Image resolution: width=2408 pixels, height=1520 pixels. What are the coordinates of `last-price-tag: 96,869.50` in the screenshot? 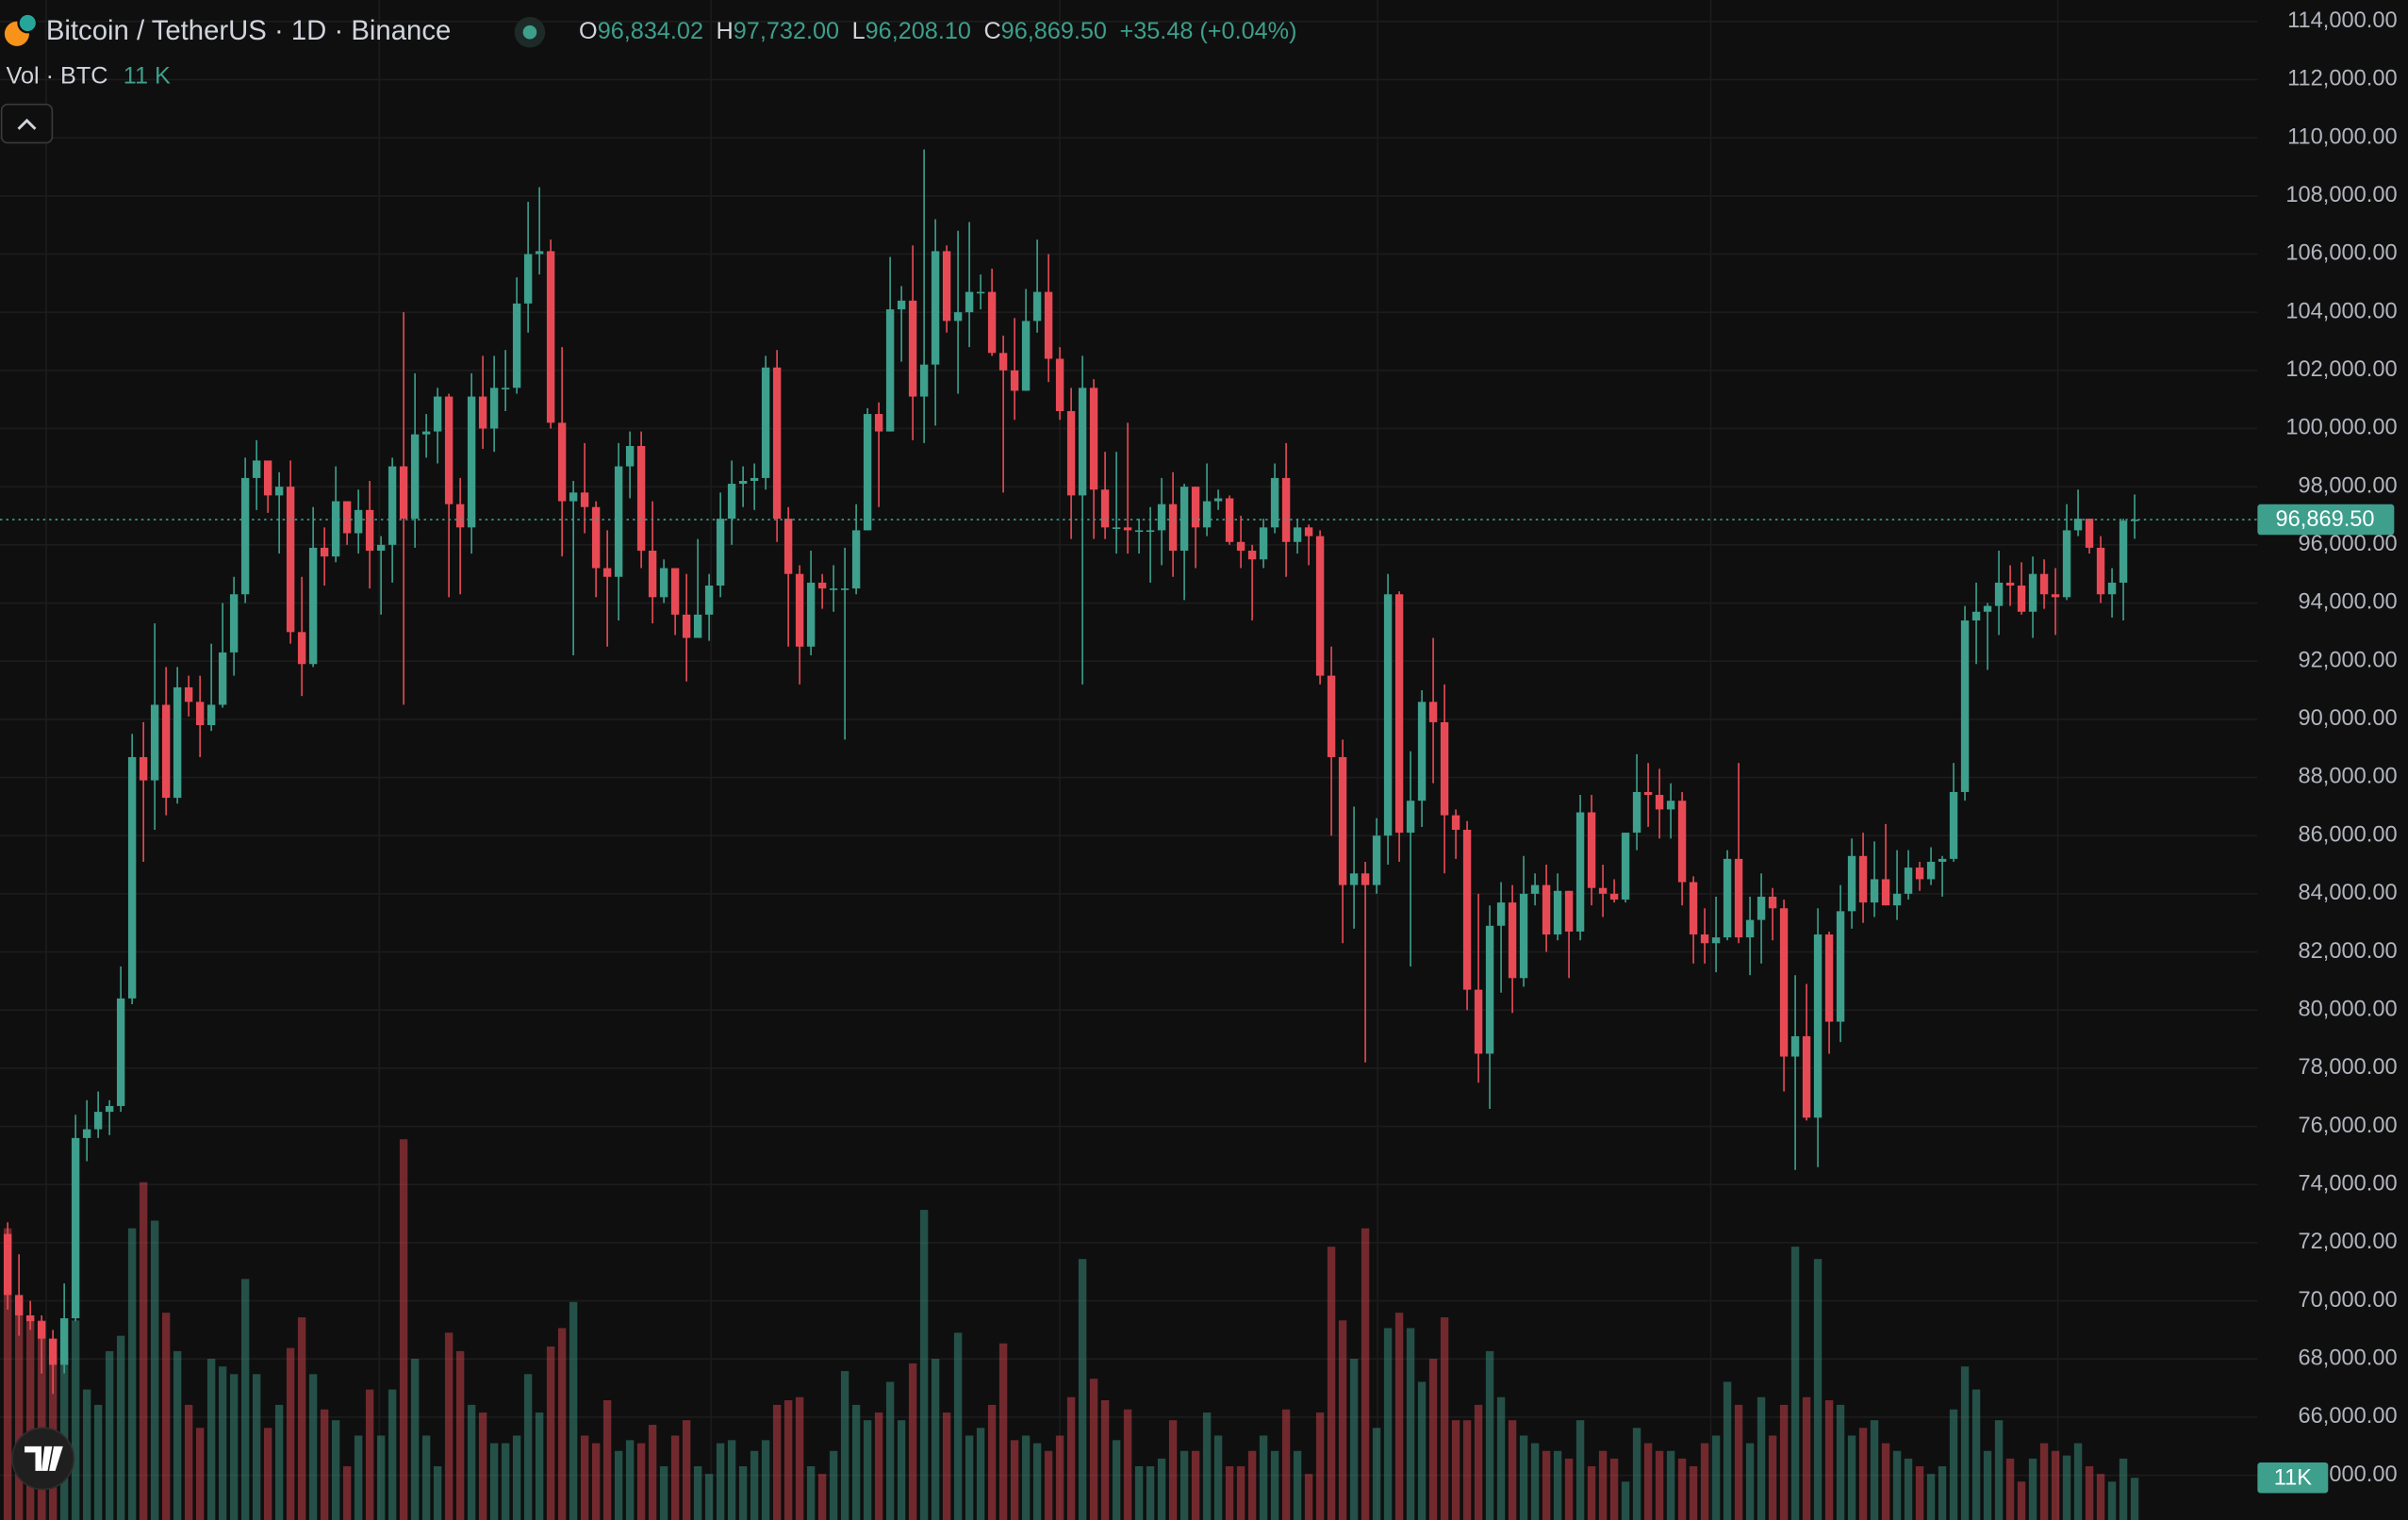 It's located at (2325, 519).